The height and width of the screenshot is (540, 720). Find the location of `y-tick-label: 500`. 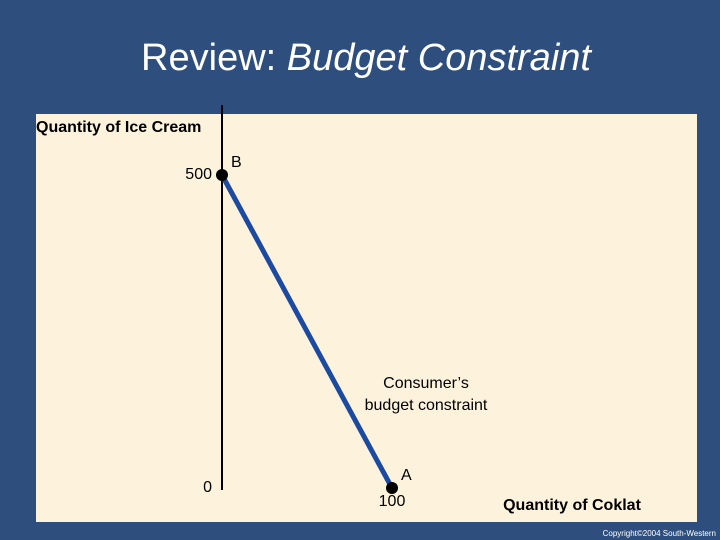

y-tick-label: 500 is located at coordinates (198, 174).